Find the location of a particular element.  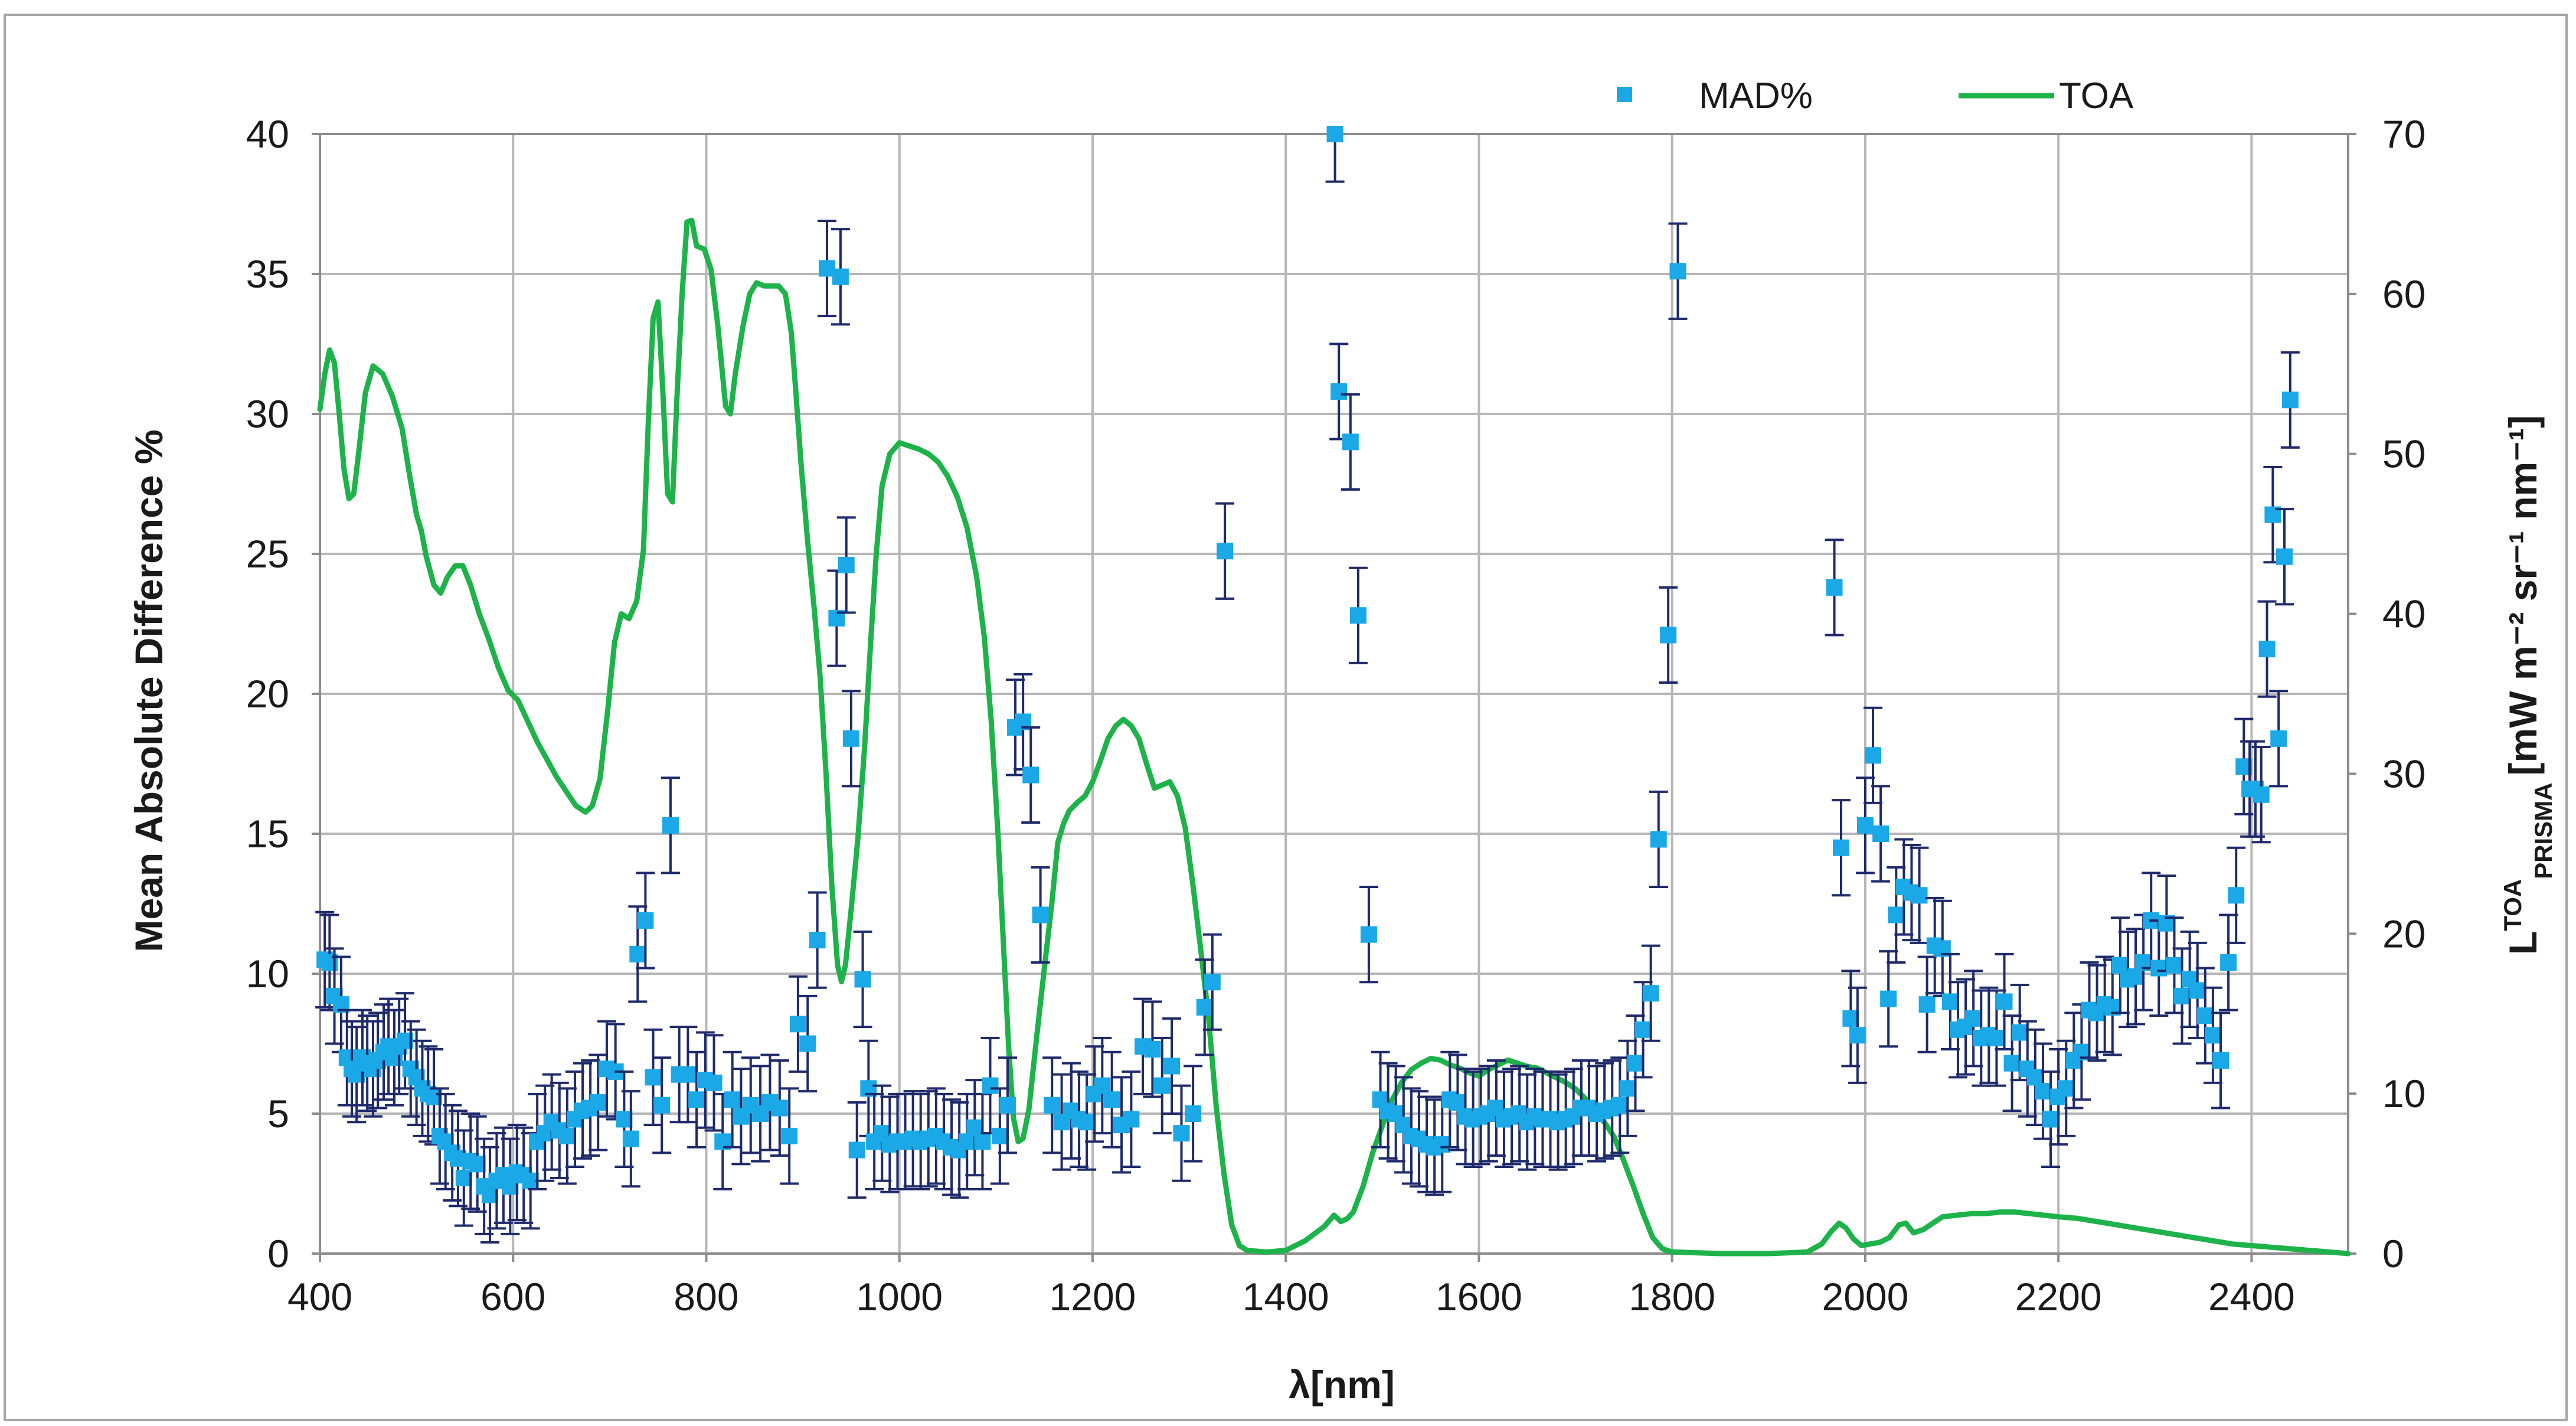

right-y-tick-label: 40 is located at coordinates (2403, 614).